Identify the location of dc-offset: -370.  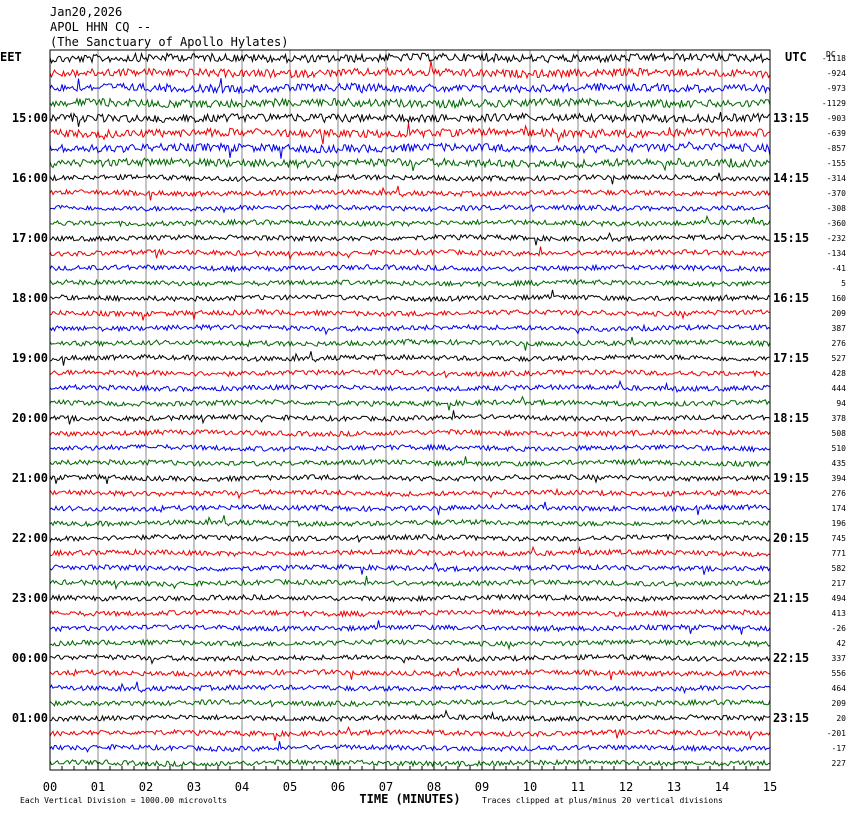
(836, 193).